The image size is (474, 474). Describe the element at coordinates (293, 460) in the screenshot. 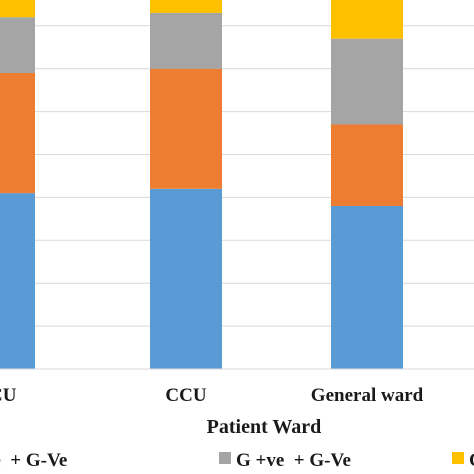

I see `legend-label: G +ve + G-Ve` at that location.